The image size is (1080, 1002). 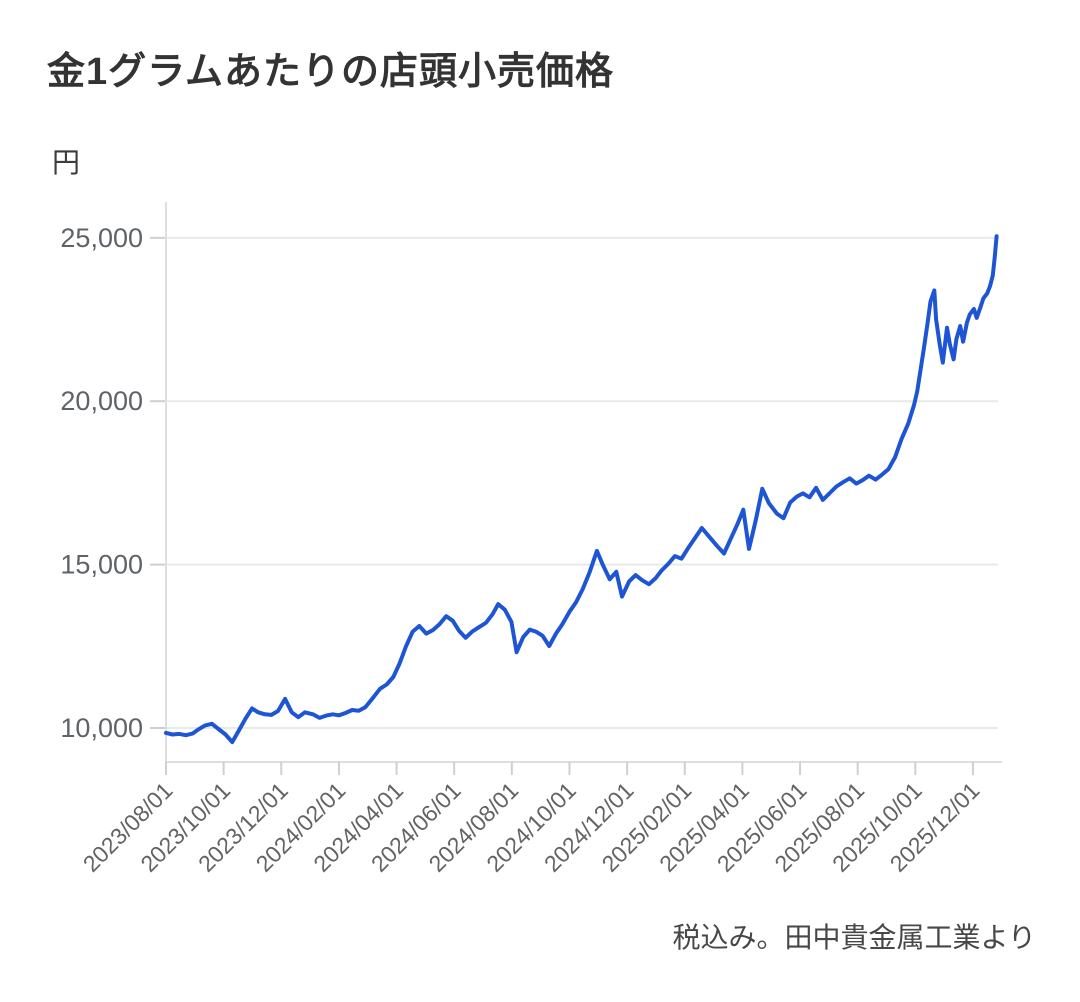 What do you see at coordinates (101, 565) in the screenshot?
I see `y-tick-label: 15,000` at bounding box center [101, 565].